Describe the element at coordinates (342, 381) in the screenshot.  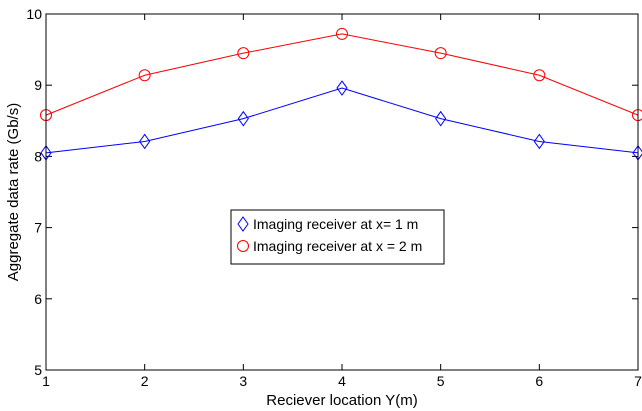
I see `x-tick-label: 4` at that location.